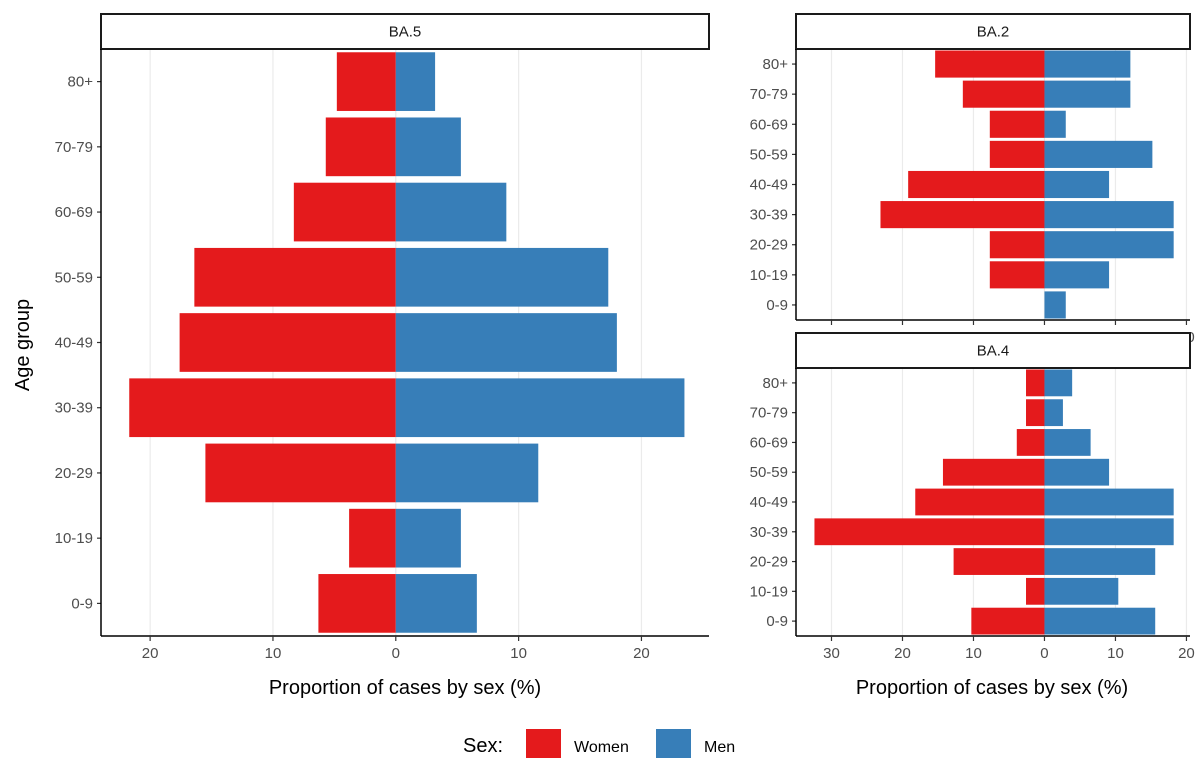 Image resolution: width=1199 pixels, height=758 pixels. I want to click on legend: Sex: Women Men, so click(599, 743).